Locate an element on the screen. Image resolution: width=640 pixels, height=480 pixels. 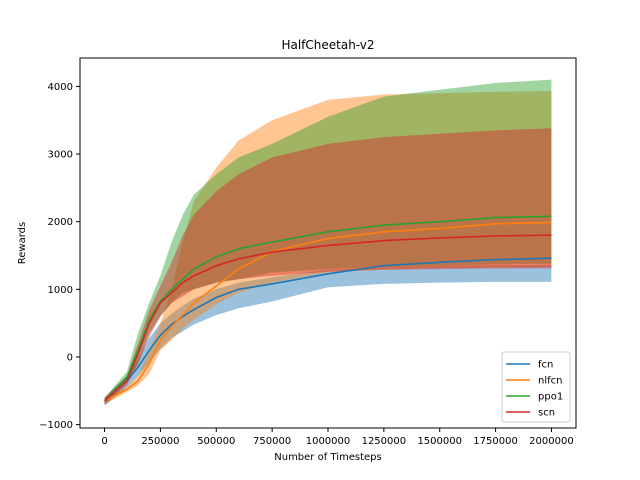
chart-title: HalfCheetah-v2 is located at coordinates (327, 45).